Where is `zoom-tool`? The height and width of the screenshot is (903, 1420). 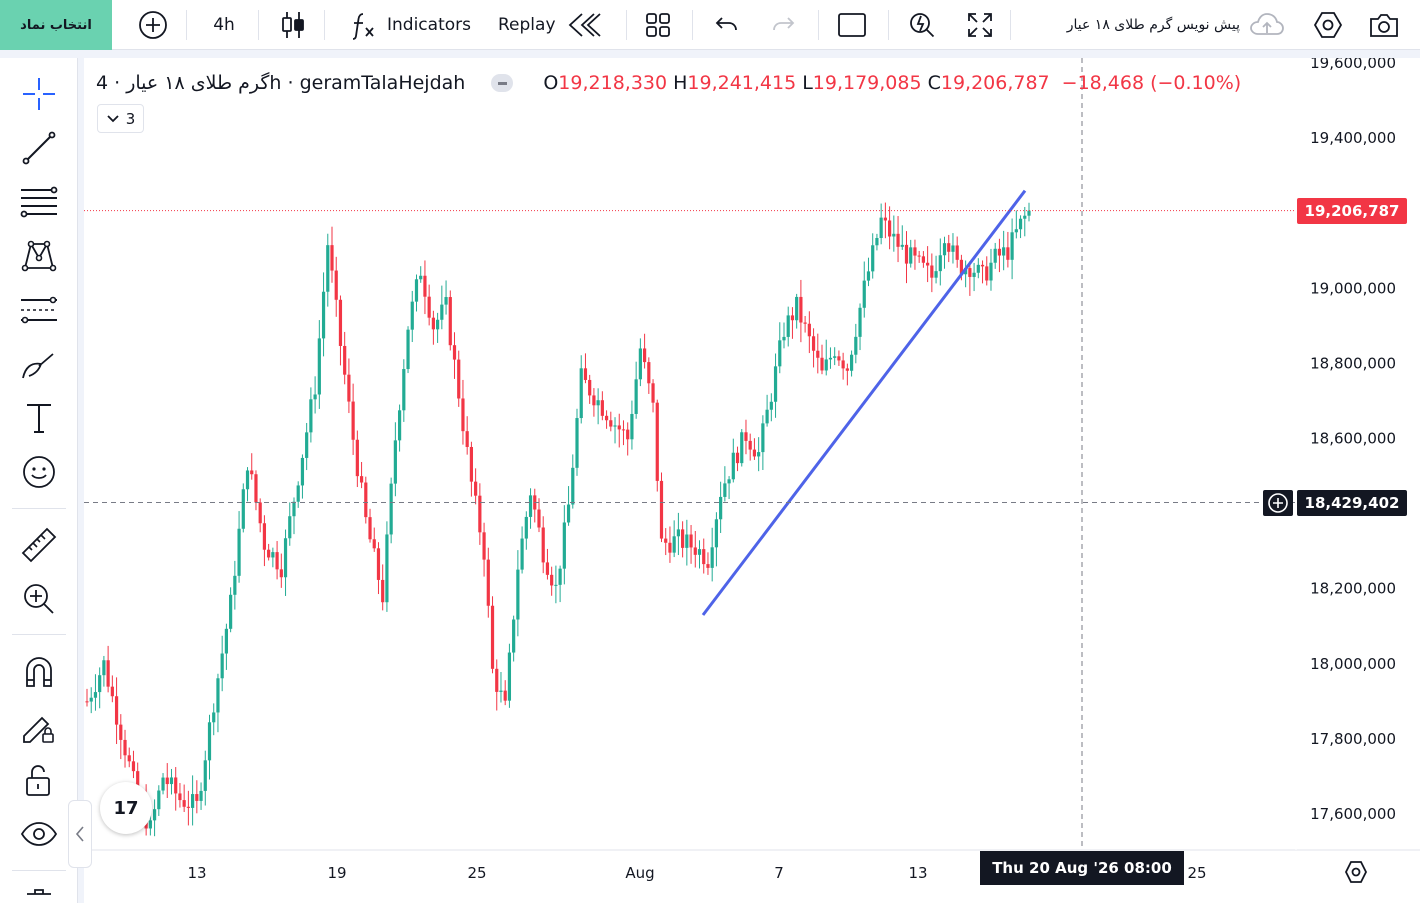
zoom-tool is located at coordinates (39, 599).